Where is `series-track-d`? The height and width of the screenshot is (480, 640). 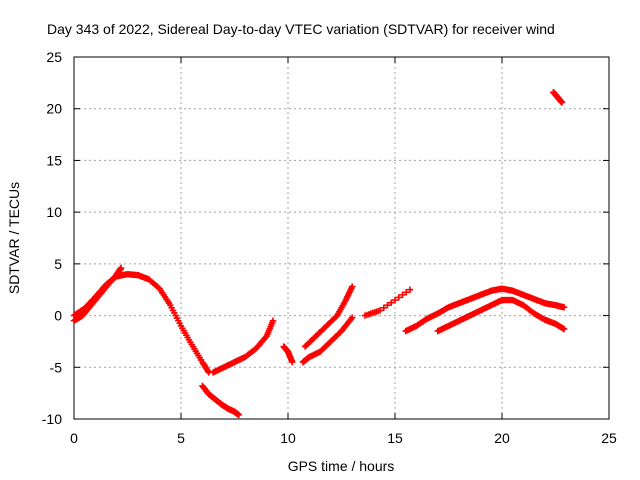
series-track-d is located at coordinates (243, 346).